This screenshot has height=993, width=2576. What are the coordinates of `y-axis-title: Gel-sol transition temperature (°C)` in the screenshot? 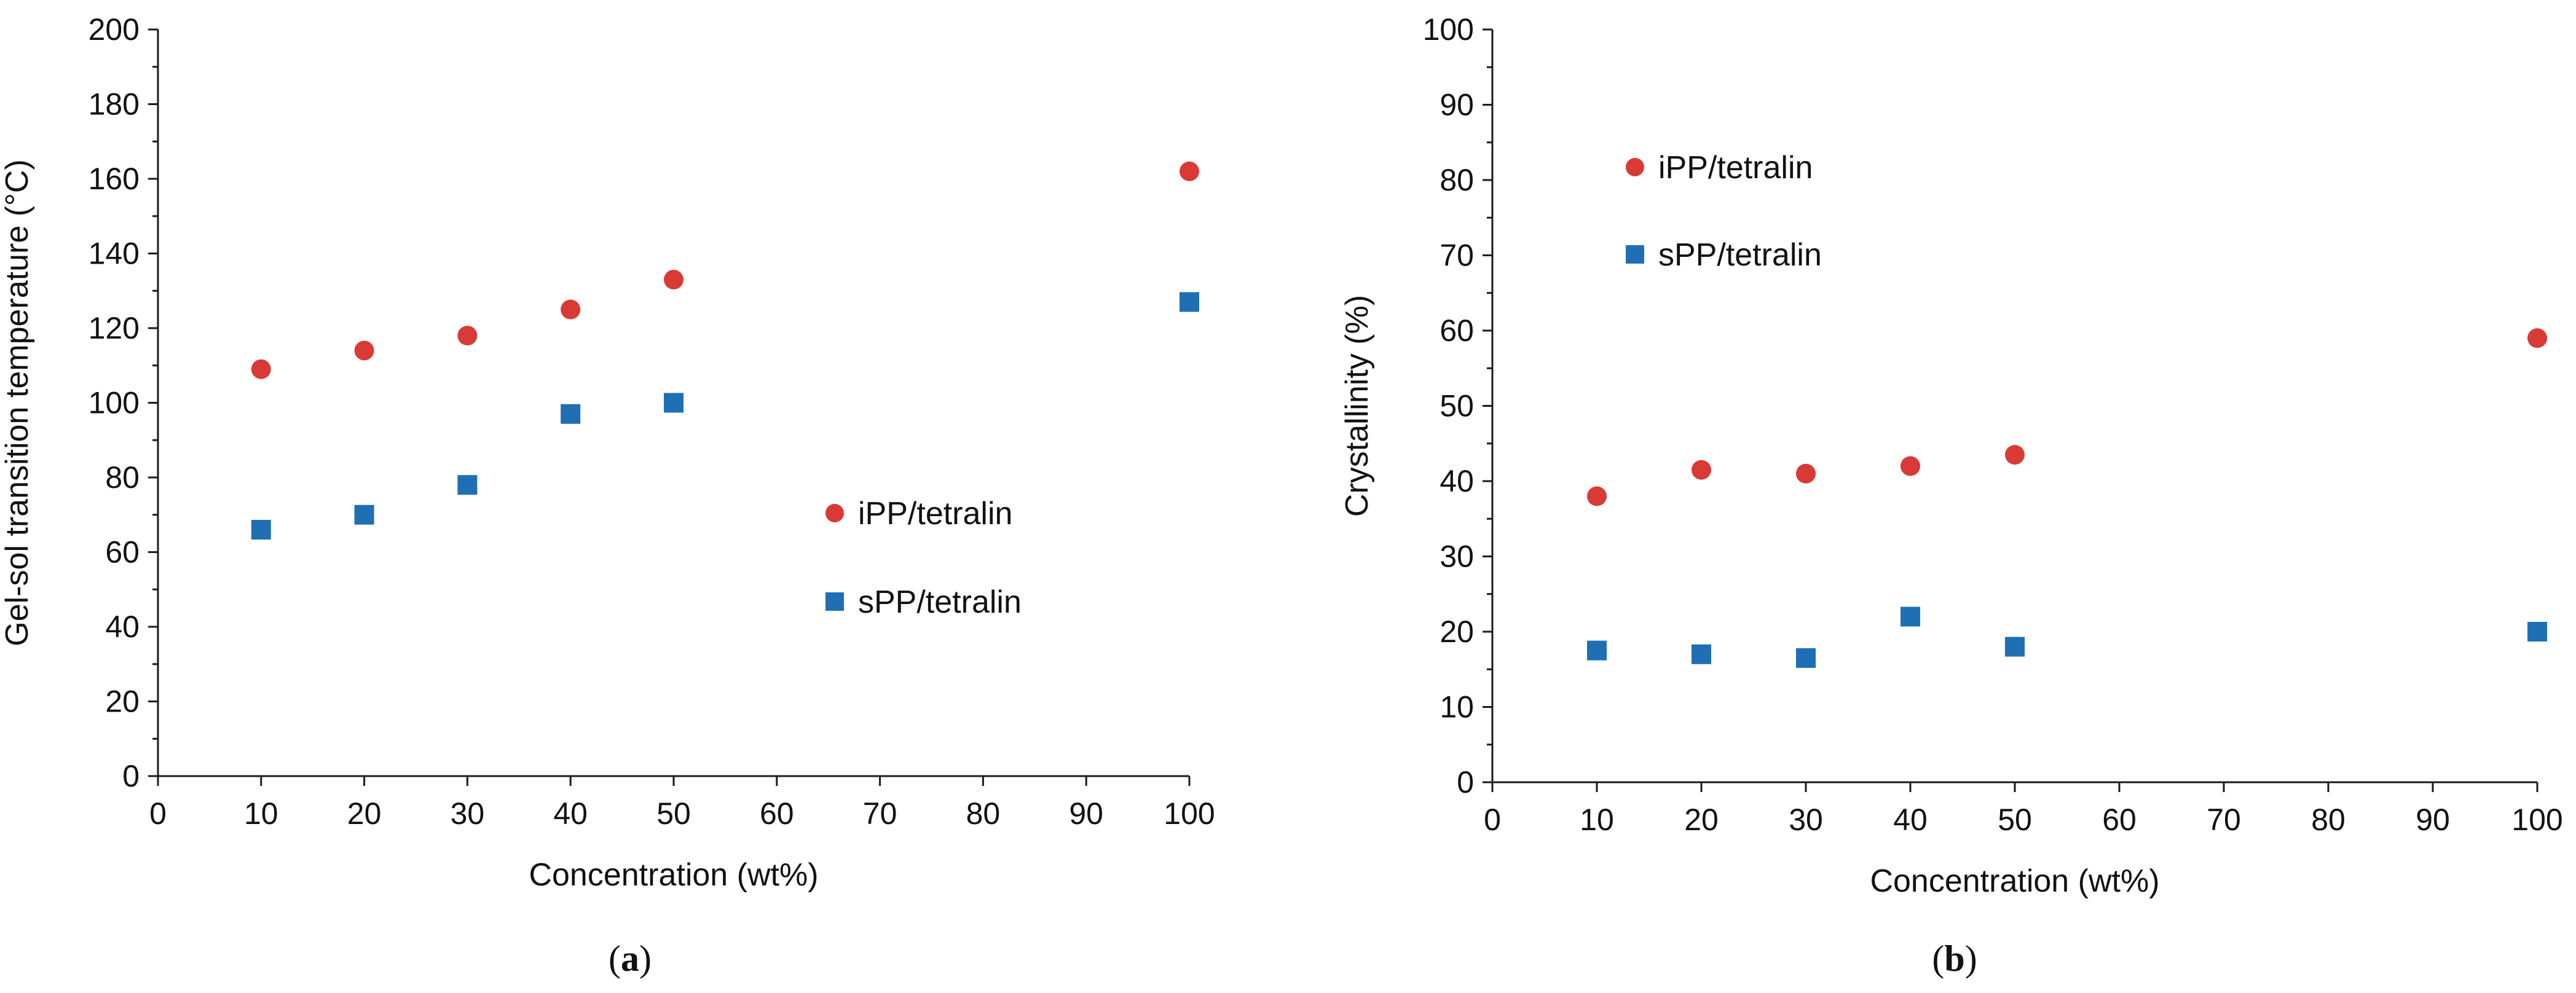 It's located at (17, 402).